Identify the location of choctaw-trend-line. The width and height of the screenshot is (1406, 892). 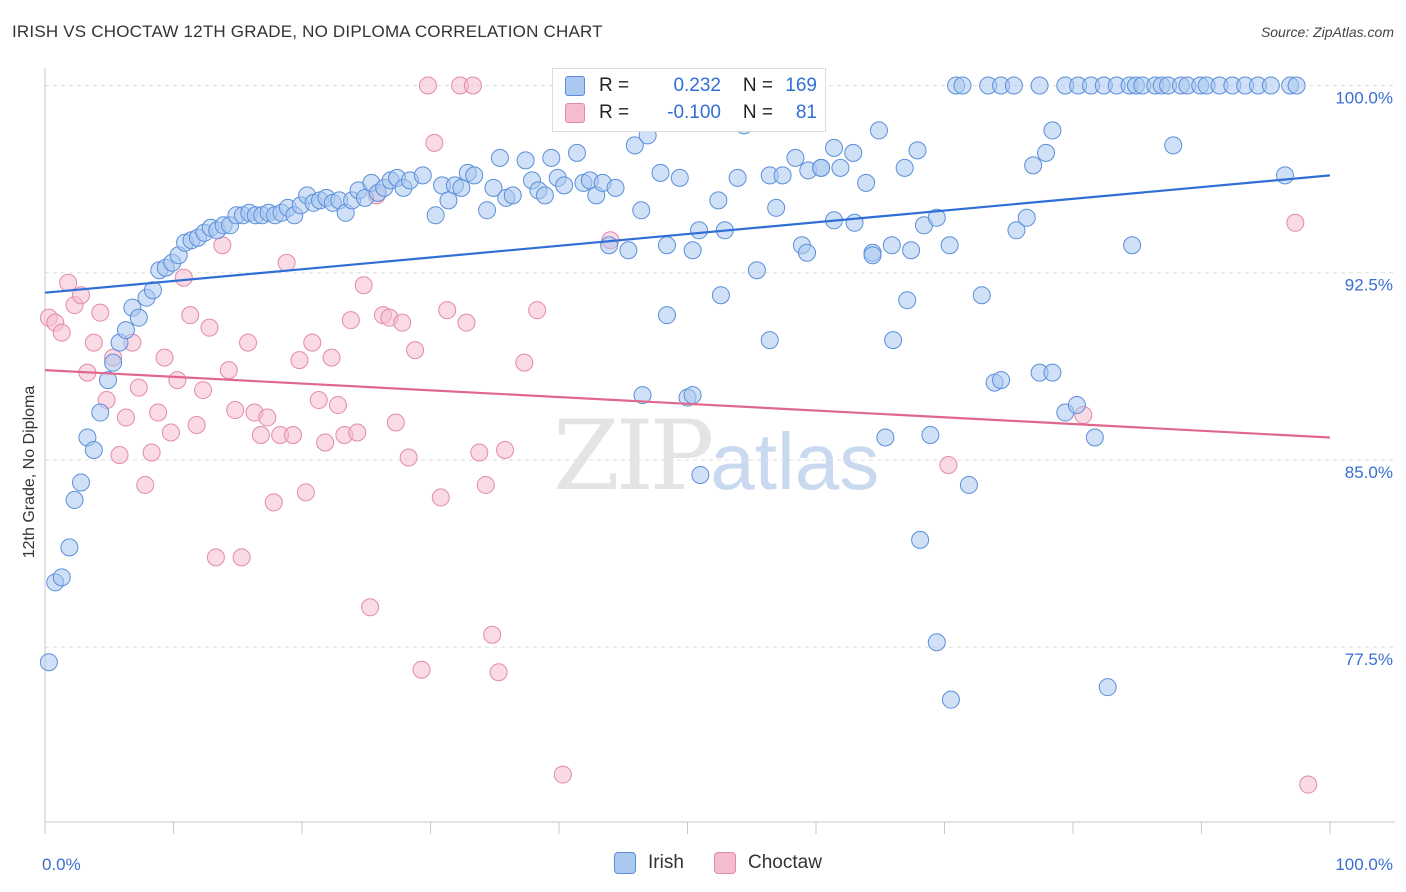
(687, 404).